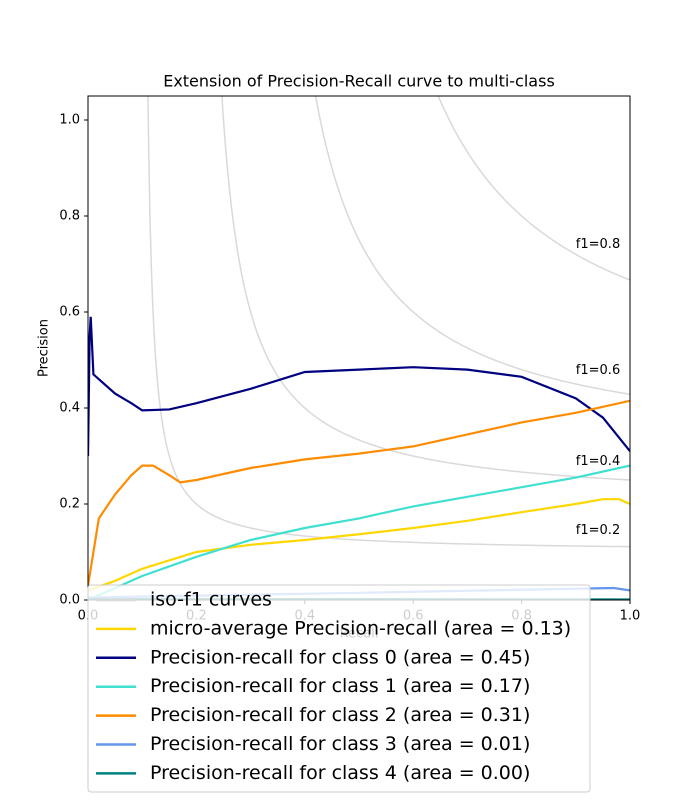  I want to click on y-axis-label: Precision, so click(44, 348).